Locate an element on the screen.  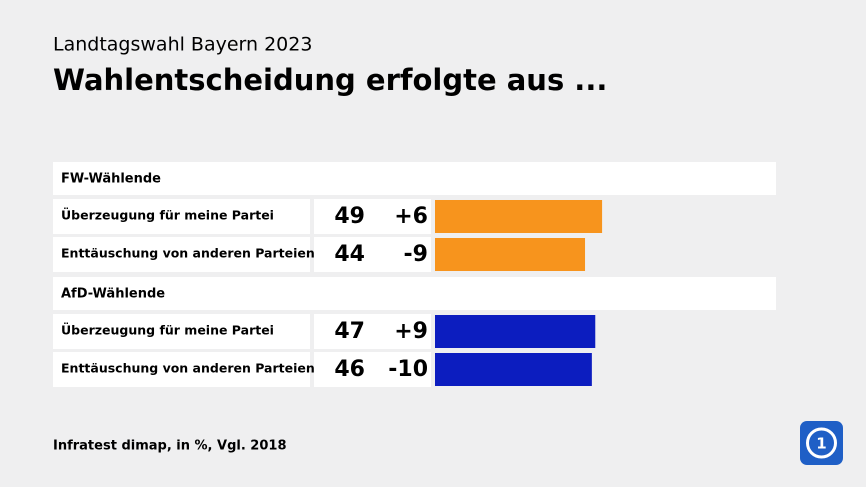
group-header: FW-Wählende is located at coordinates (111, 179).